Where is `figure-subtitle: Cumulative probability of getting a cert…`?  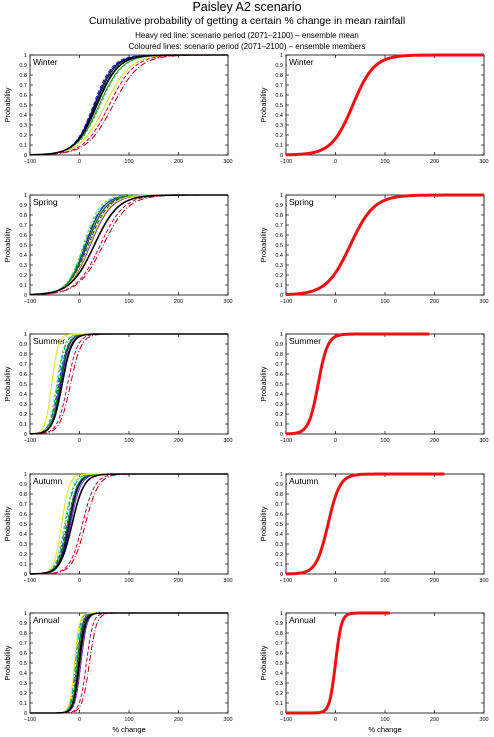
figure-subtitle: Cumulative probability of getting a cert… is located at coordinates (247, 21).